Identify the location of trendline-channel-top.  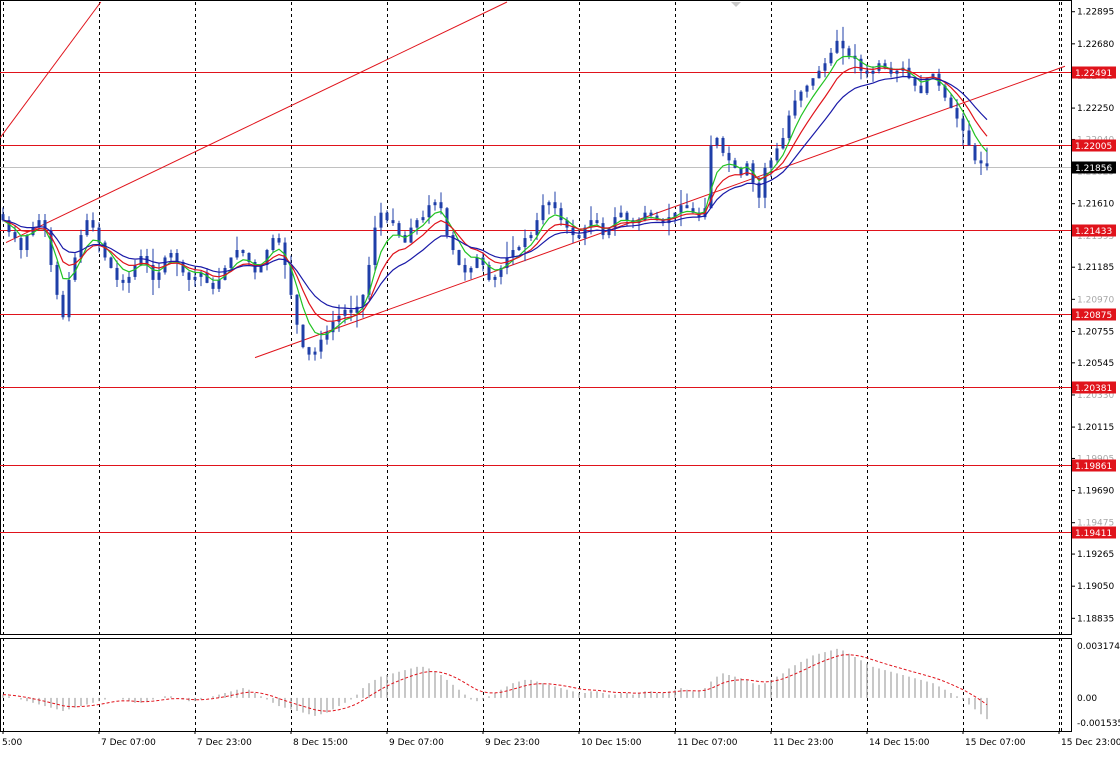
(256, 122).